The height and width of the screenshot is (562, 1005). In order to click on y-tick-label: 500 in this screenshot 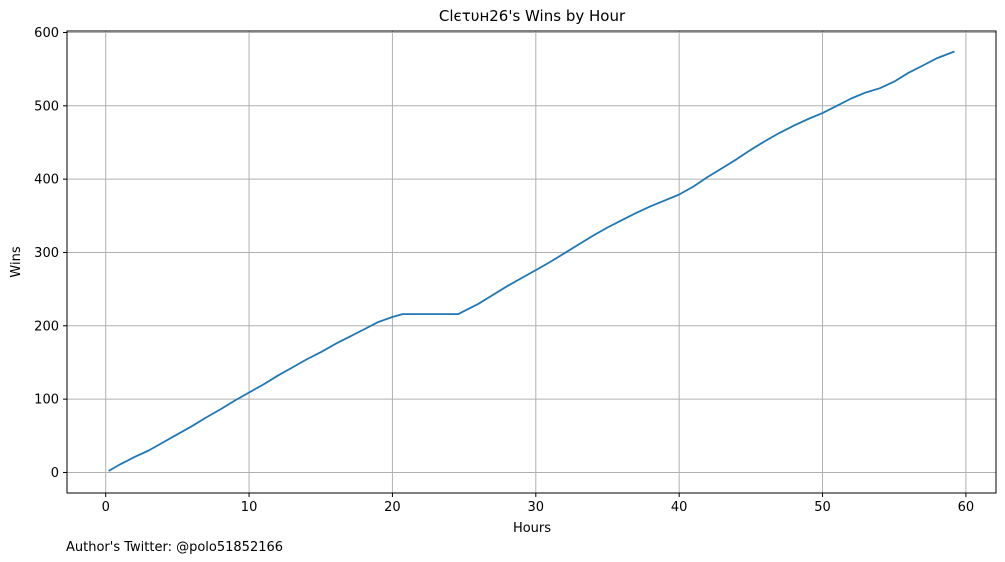, I will do `click(46, 106)`.